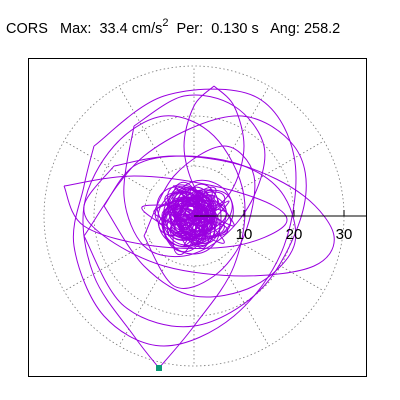 This screenshot has width=400, height=400. What do you see at coordinates (235, 29) in the screenshot?
I see `period-value: 0.130 s` at bounding box center [235, 29].